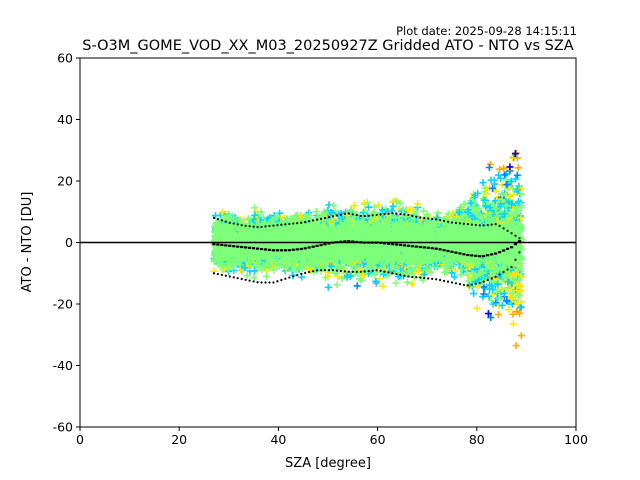 This screenshot has width=640, height=480. Describe the element at coordinates (486, 31) in the screenshot. I see `plot-date: Plot date: 2025-09-28 14:15:11` at that location.